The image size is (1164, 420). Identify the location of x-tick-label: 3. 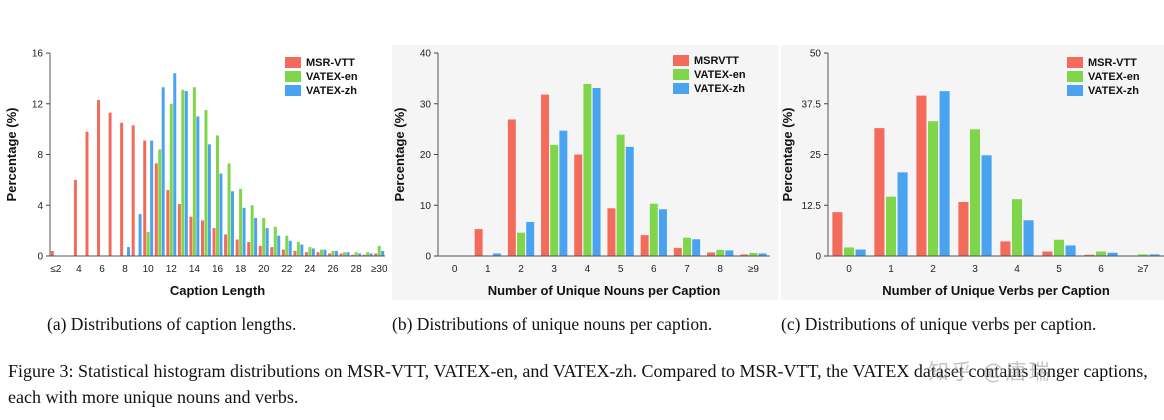
(975, 269).